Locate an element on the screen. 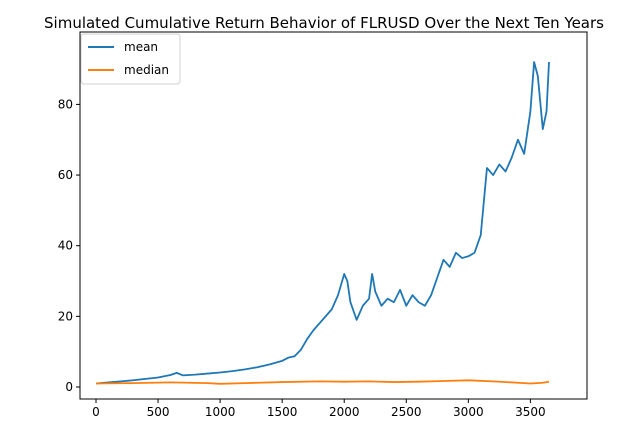  legend: mean median is located at coordinates (130, 59).